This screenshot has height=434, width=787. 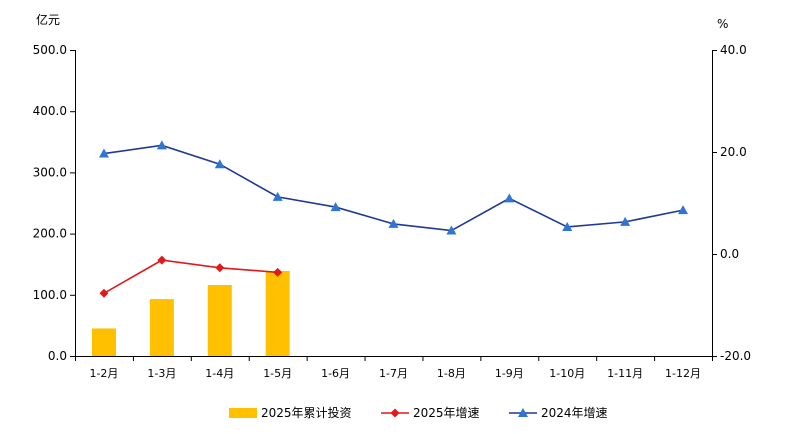 What do you see at coordinates (509, 373) in the screenshot?
I see `x-tick-label: 1-9月` at bounding box center [509, 373].